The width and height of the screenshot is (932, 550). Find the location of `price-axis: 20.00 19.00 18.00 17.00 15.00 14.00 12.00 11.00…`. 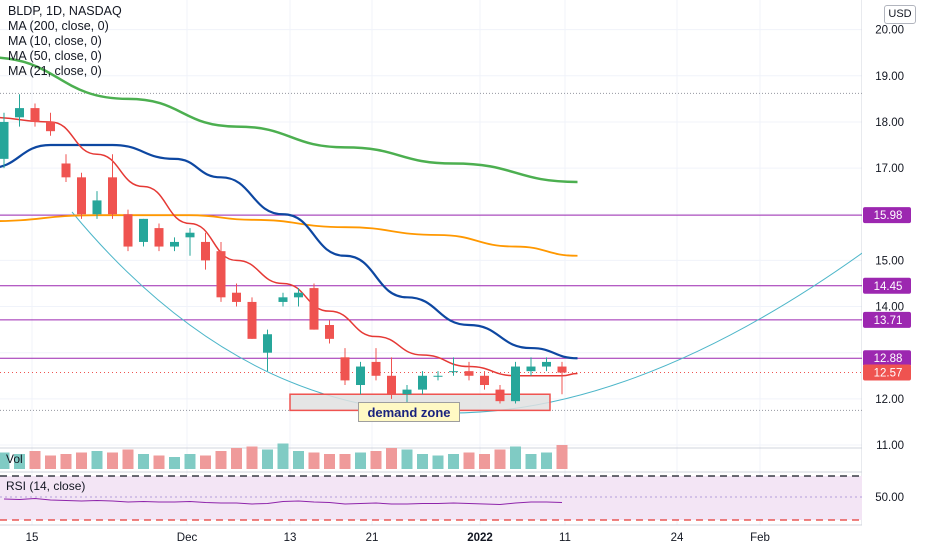

price-axis: 20.00 19.00 18.00 17.00 15.00 14.00 12.00 11.00… is located at coordinates (897, 275).